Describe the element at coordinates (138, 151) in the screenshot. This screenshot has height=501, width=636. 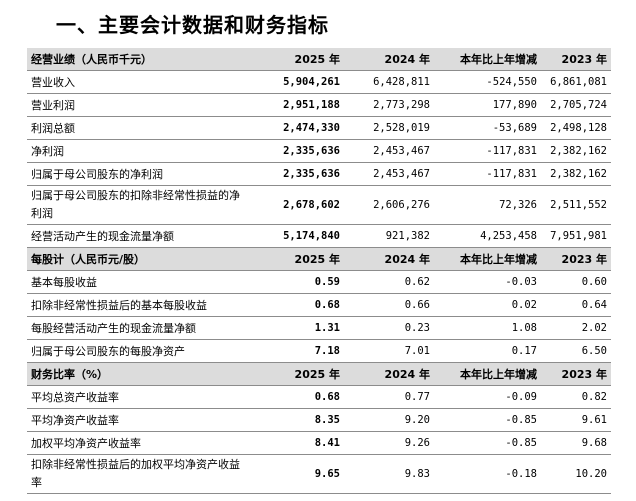
I see `row-label: 净利润` at that location.